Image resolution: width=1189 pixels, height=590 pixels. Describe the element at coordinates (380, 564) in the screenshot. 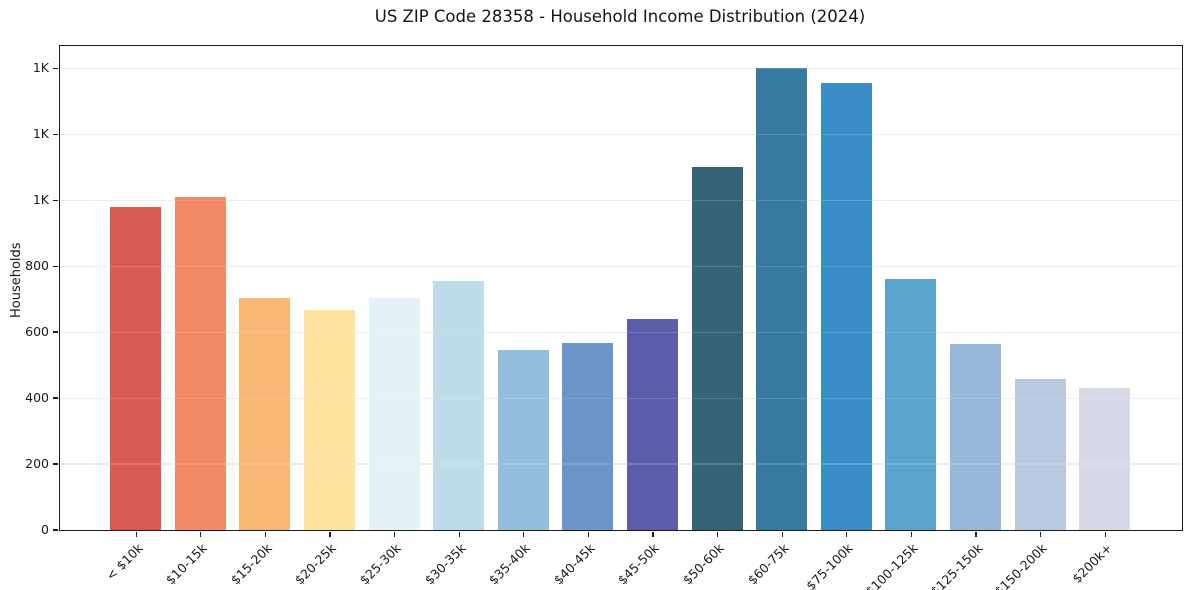

I see `x-tick-label: $25-30k` at that location.